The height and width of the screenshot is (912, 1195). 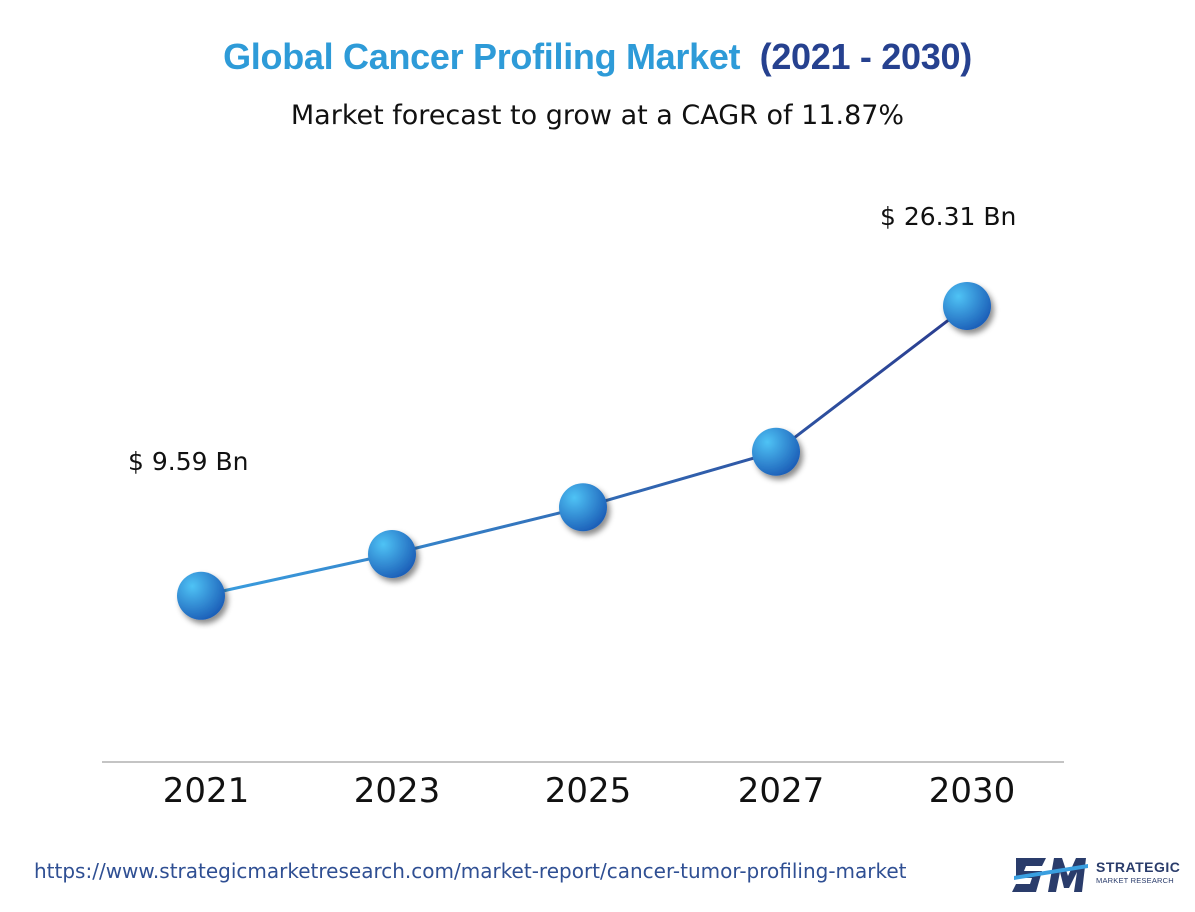 What do you see at coordinates (866, 56) in the screenshot?
I see `chart-title-years: (2021 - 2030)` at bounding box center [866, 56].